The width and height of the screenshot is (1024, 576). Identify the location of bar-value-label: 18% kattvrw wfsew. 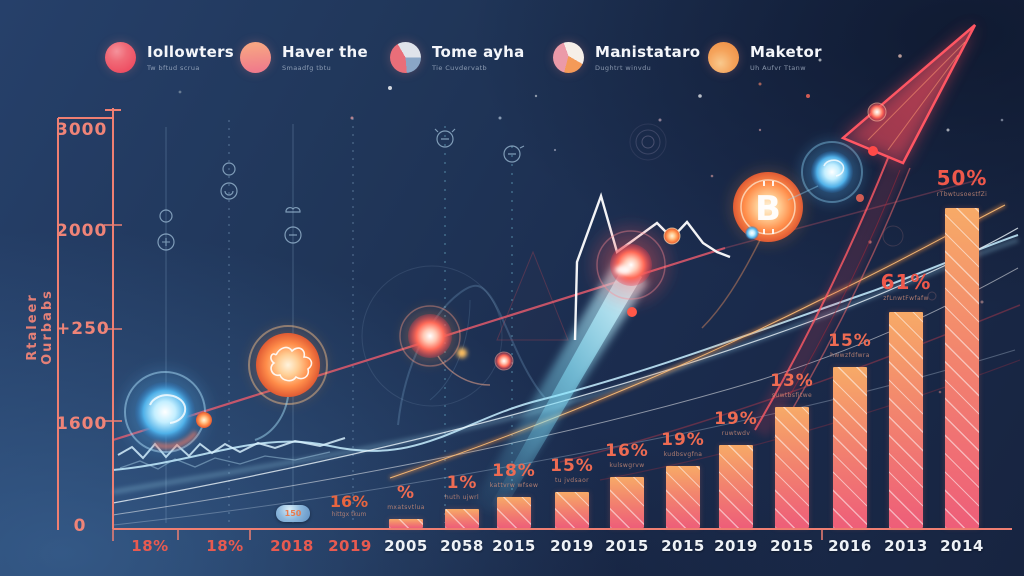
(514, 475).